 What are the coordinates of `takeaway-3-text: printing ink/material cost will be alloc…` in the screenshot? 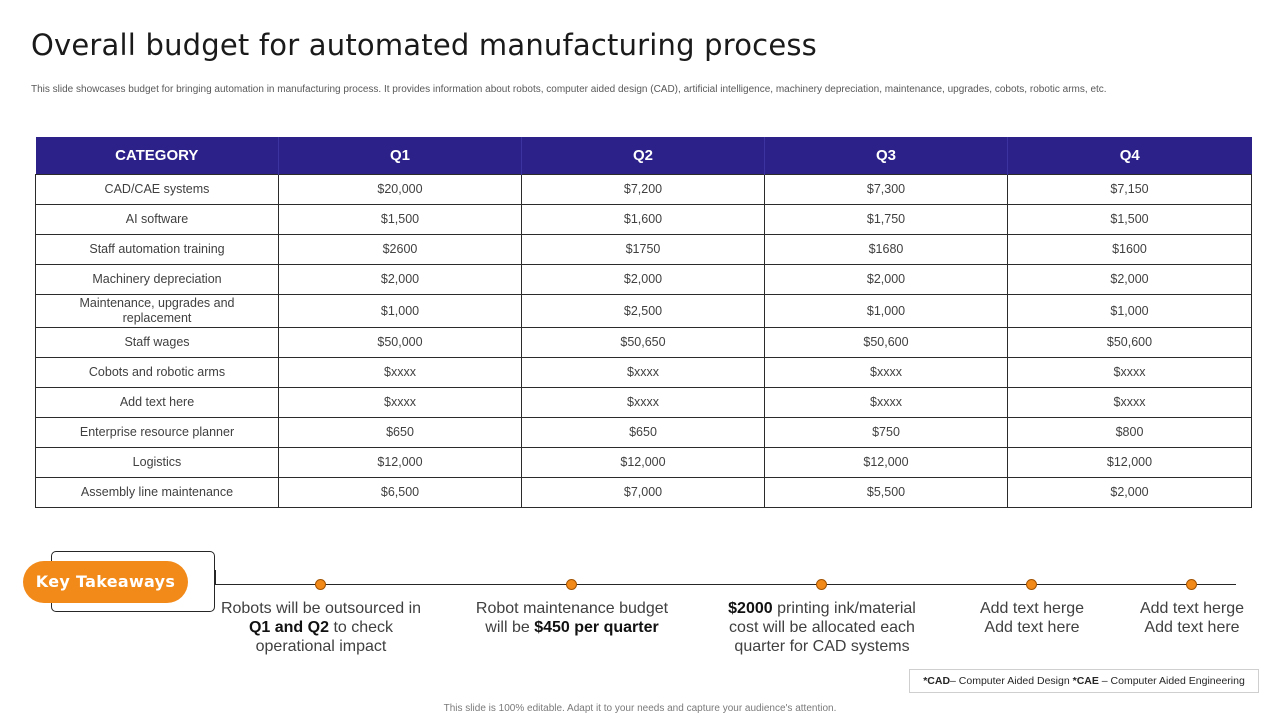 It's located at (822, 627).